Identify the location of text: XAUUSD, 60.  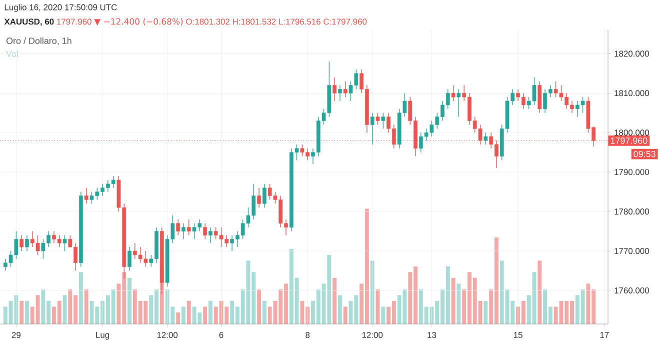
(29, 22).